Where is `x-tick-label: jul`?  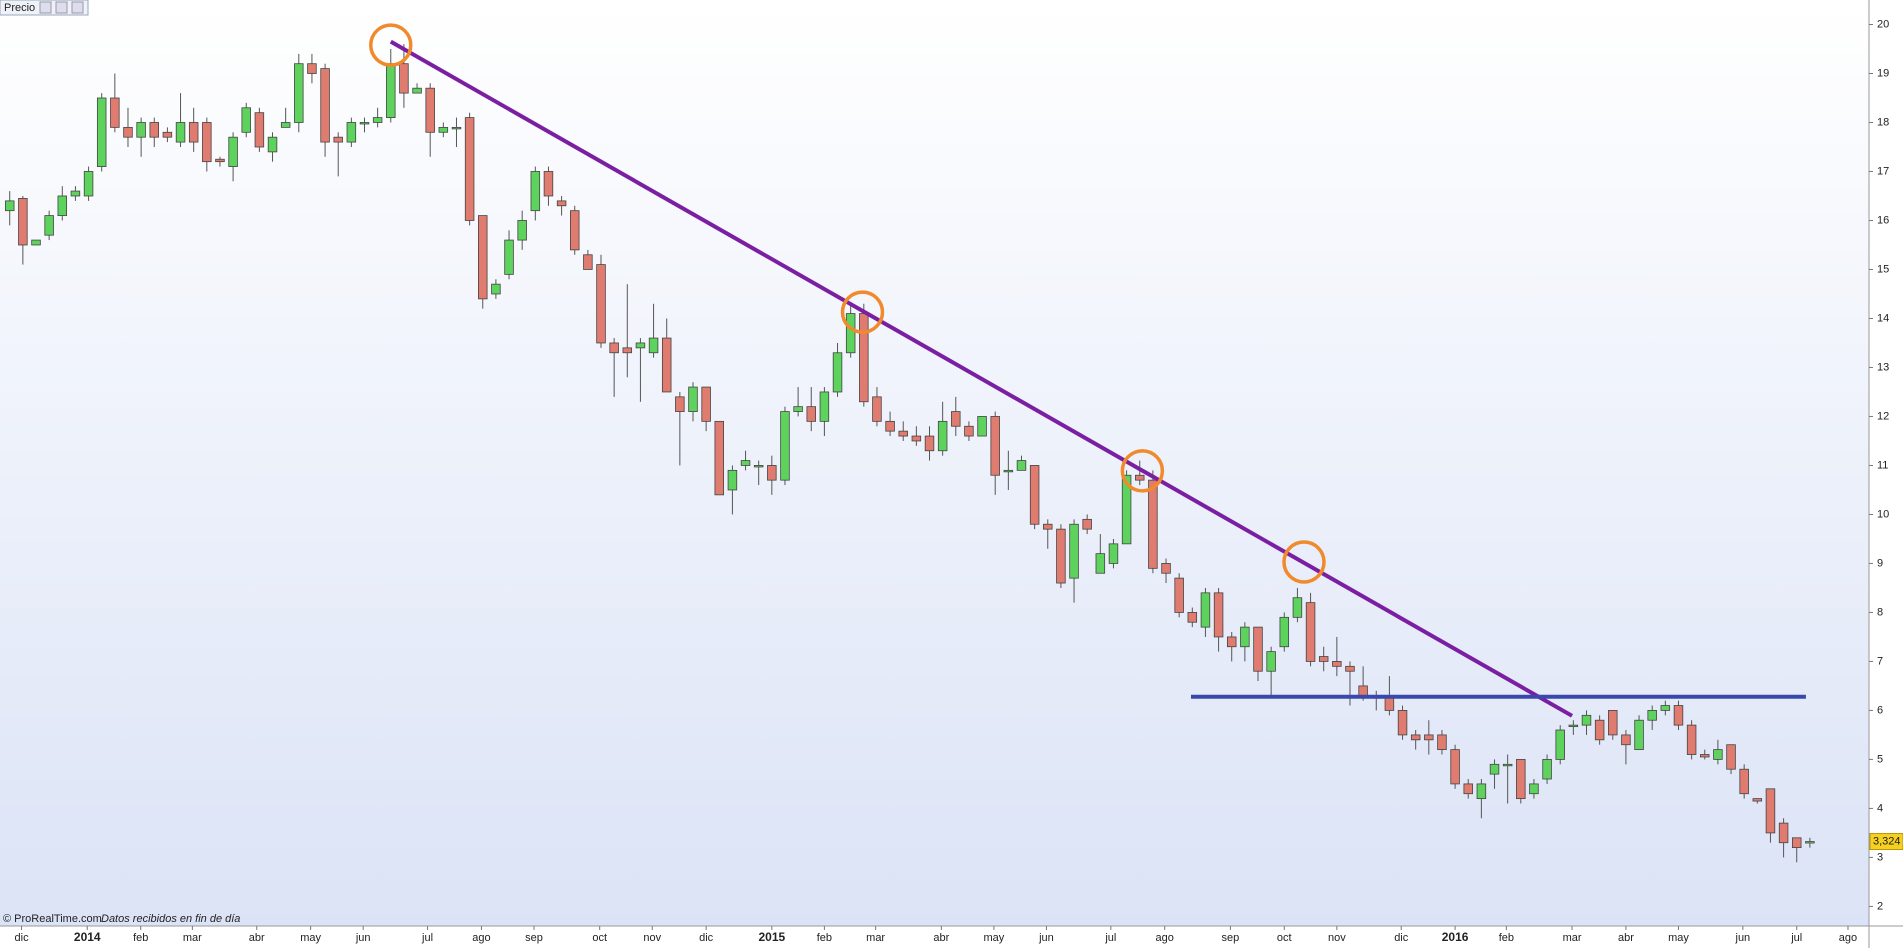
x-tick-label: jul is located at coordinates (1110, 938).